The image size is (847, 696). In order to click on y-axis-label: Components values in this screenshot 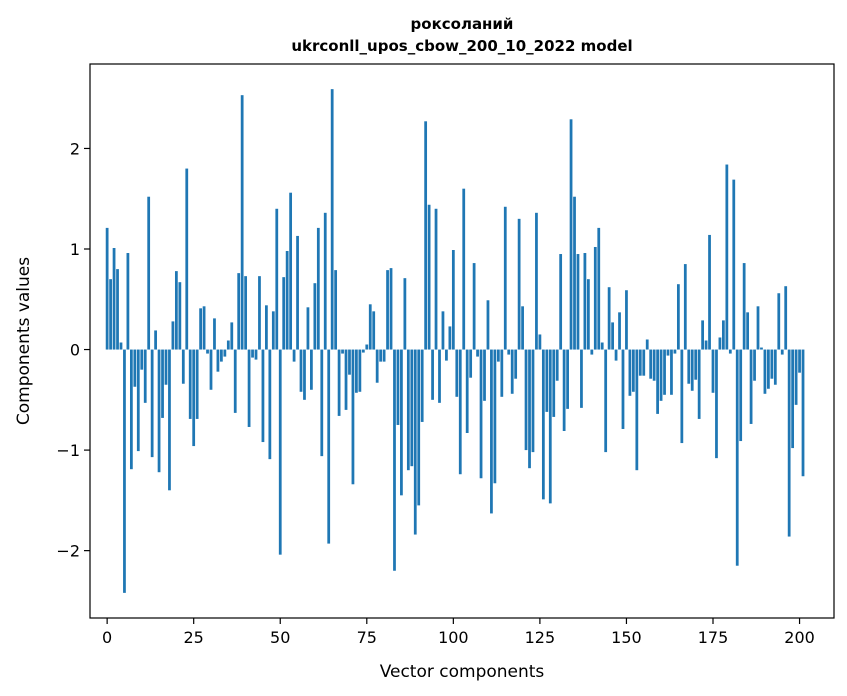, I will do `click(24, 341)`.